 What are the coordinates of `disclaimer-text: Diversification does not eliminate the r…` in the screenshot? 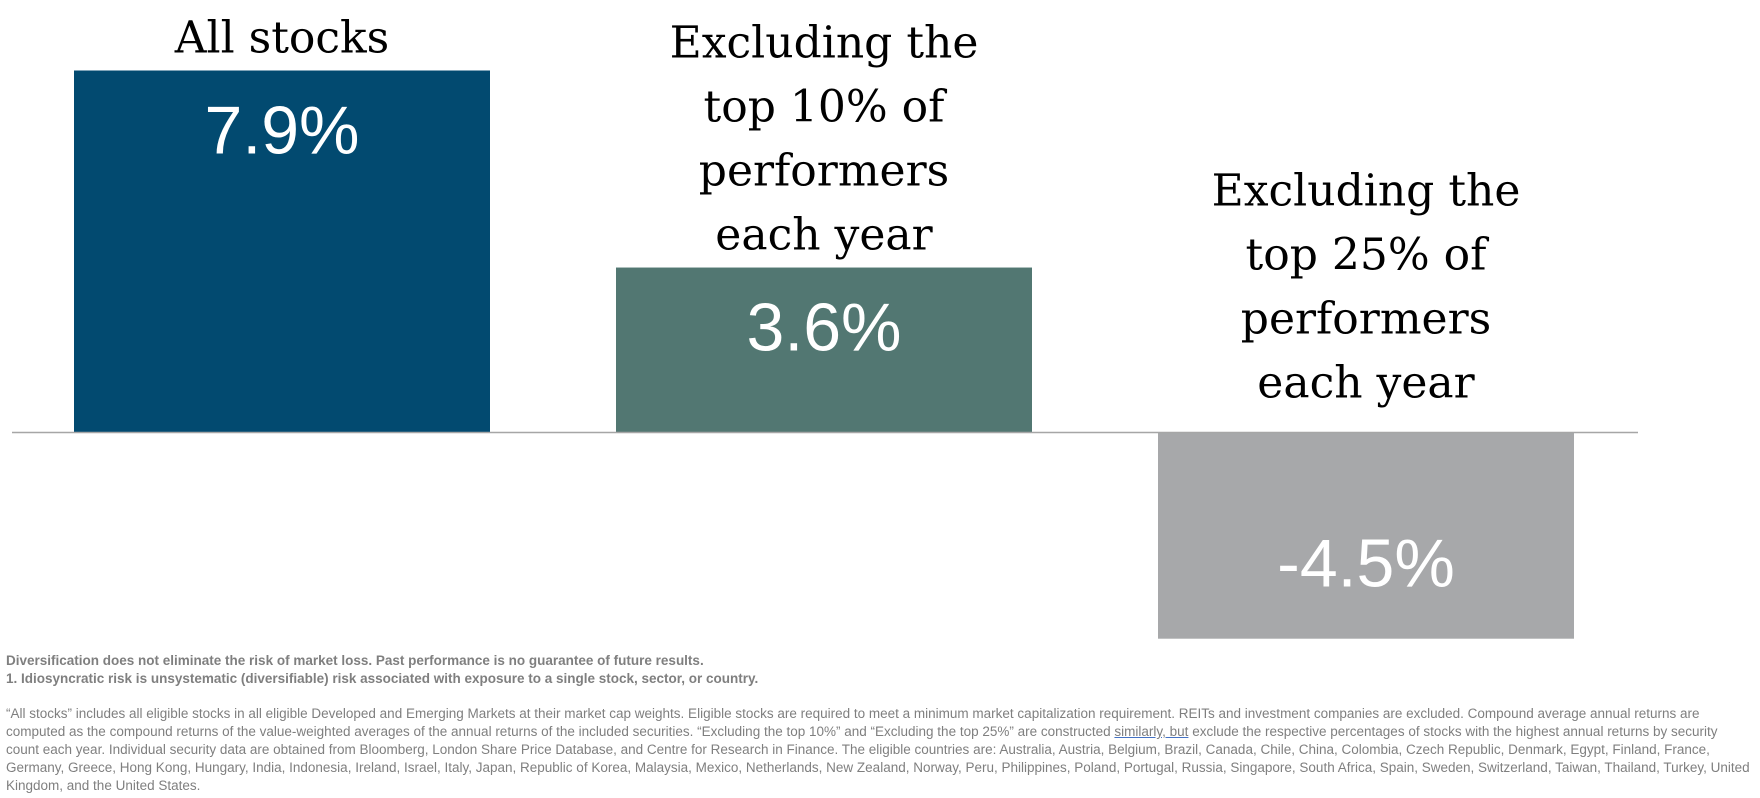 It's located at (355, 660).